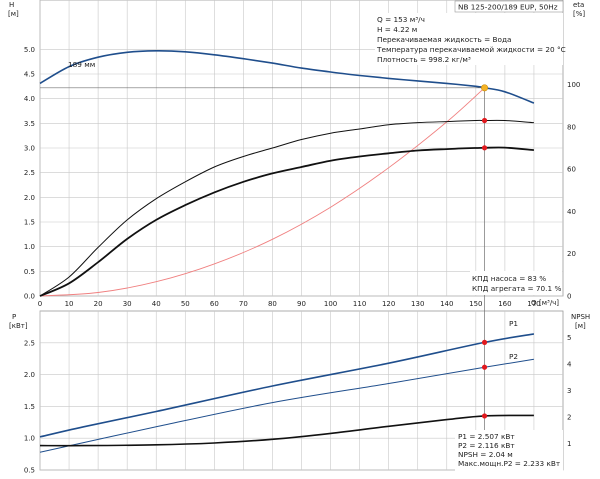 The image size is (600, 479). Describe the element at coordinates (516, 288) in the screenshot. I see `efficiency-info-unit: КПД агрегата = 70.1 %` at that location.